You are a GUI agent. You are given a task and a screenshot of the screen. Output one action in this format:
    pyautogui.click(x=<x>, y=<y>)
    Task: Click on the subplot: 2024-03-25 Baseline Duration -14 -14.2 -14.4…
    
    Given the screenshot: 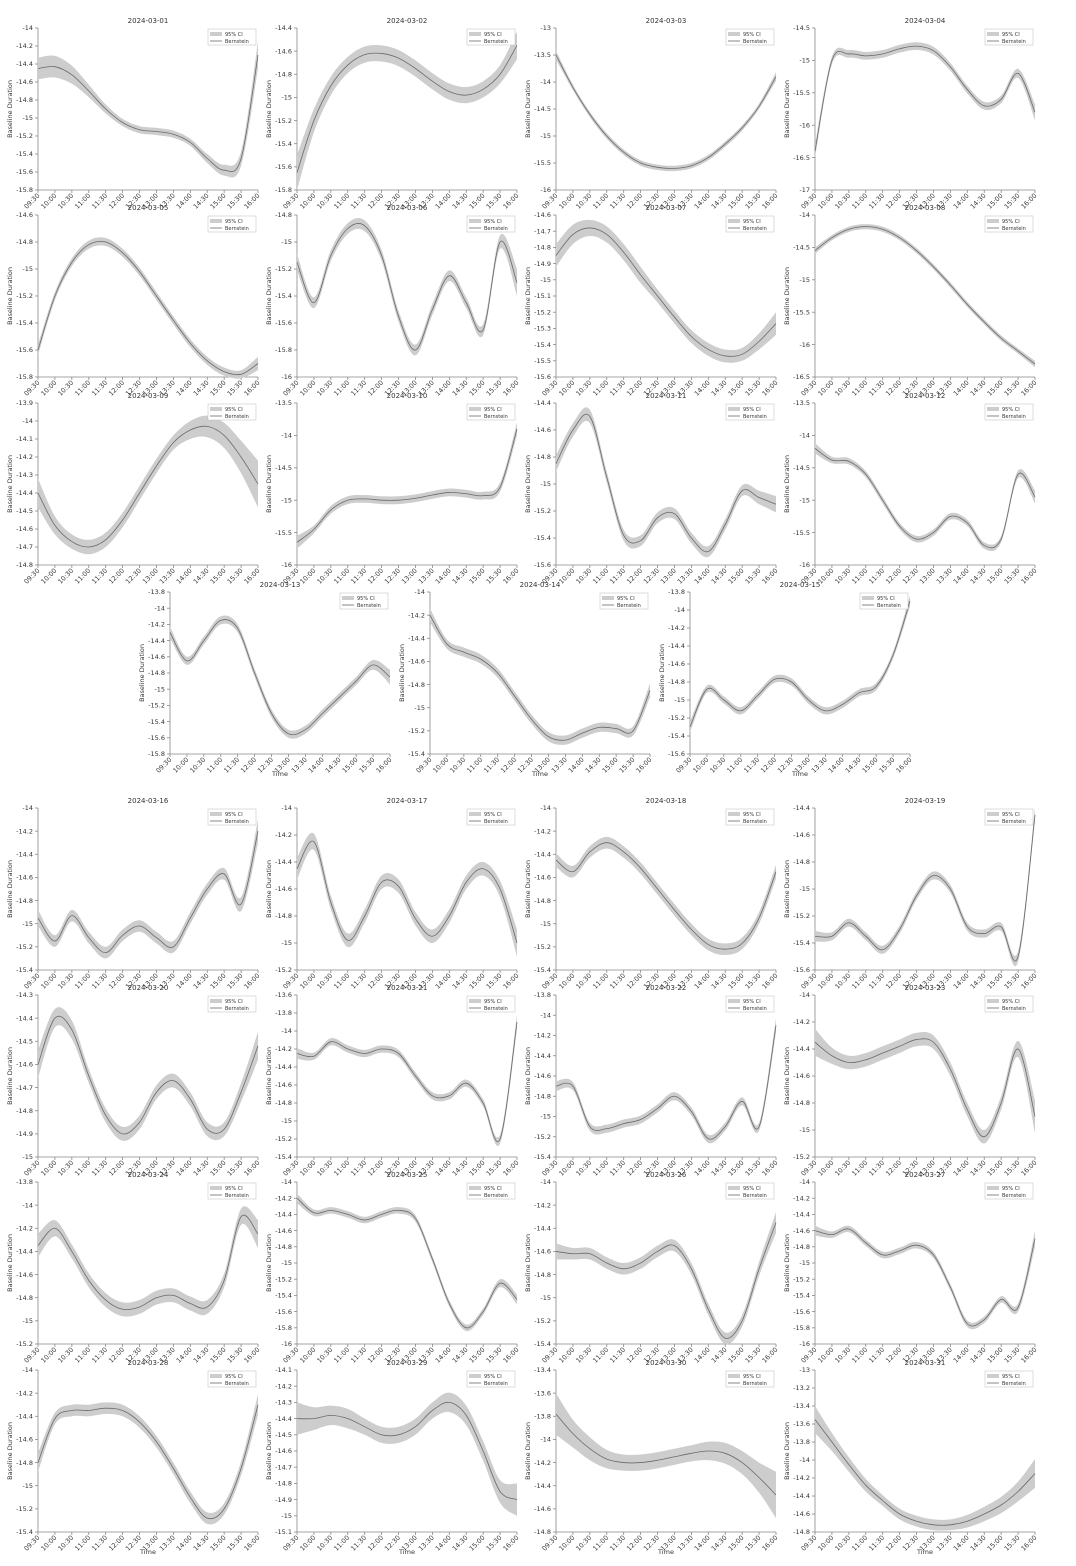 What is the action you would take?
    pyautogui.click(x=392, y=1268)
    